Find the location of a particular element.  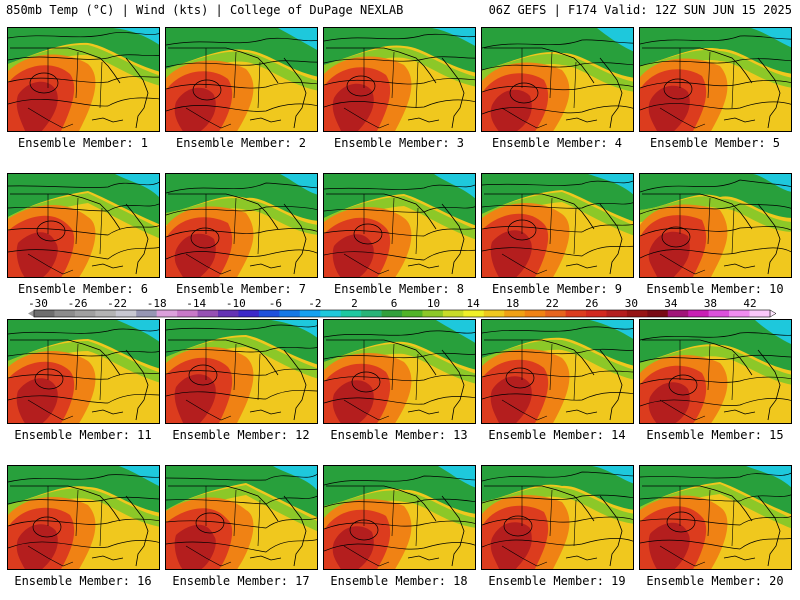

colorbar-tick-label: -26 is located at coordinates (78, 303).